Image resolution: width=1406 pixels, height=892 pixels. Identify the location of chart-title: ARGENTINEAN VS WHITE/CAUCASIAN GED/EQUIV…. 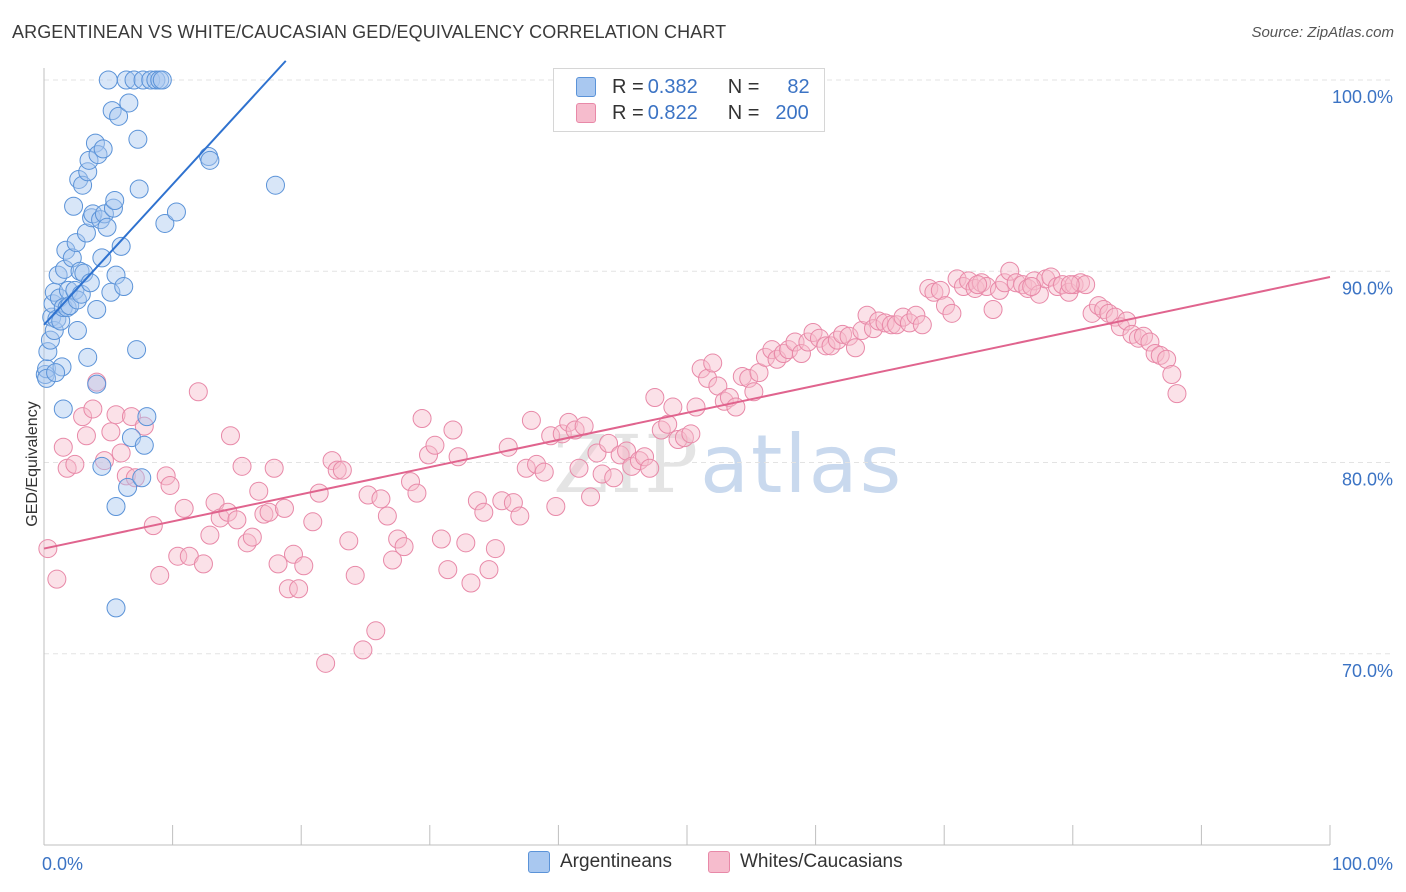
(369, 32).